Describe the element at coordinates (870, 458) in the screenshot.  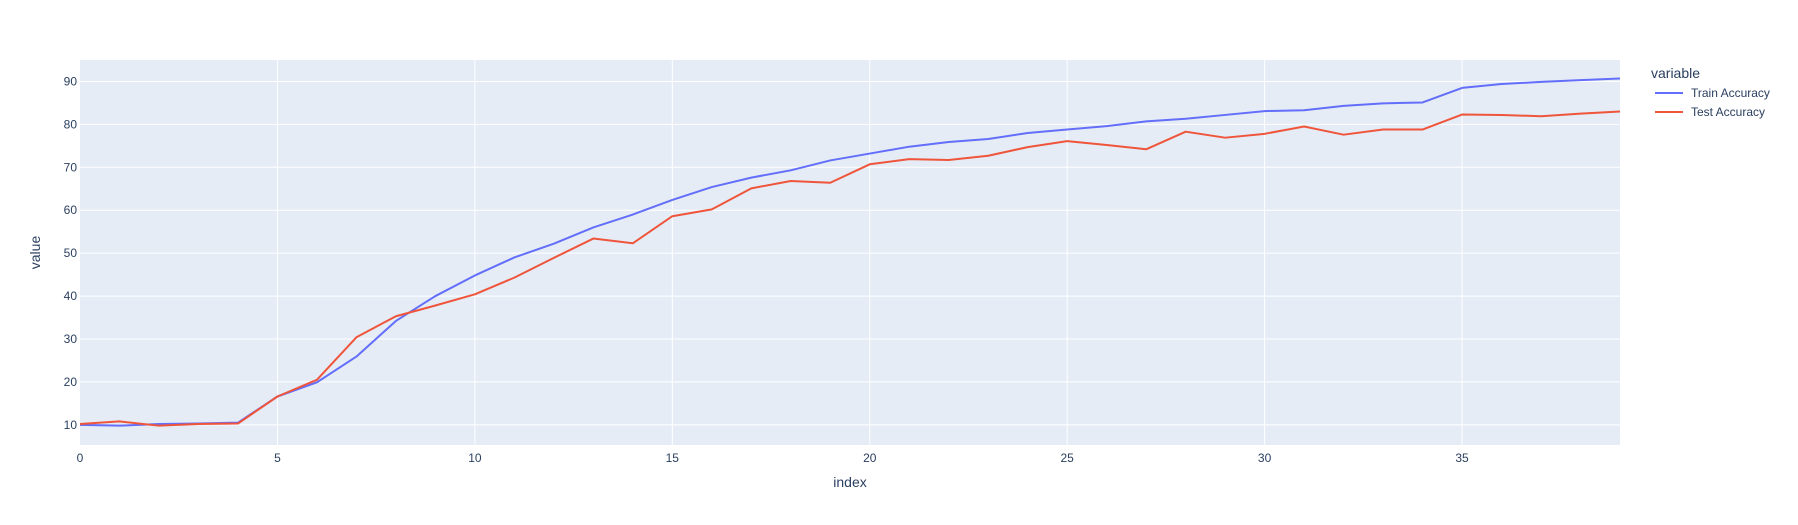
I see `x-tick-label: 20` at that location.